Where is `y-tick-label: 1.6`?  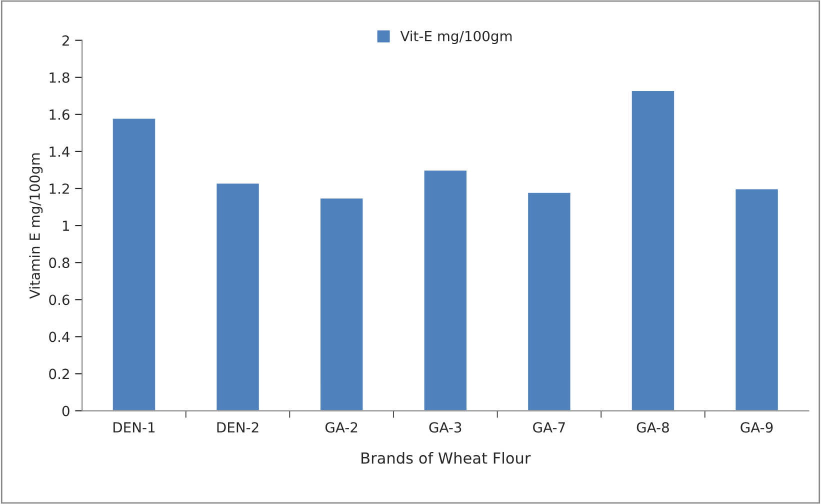
y-tick-label: 1.6 is located at coordinates (60, 114).